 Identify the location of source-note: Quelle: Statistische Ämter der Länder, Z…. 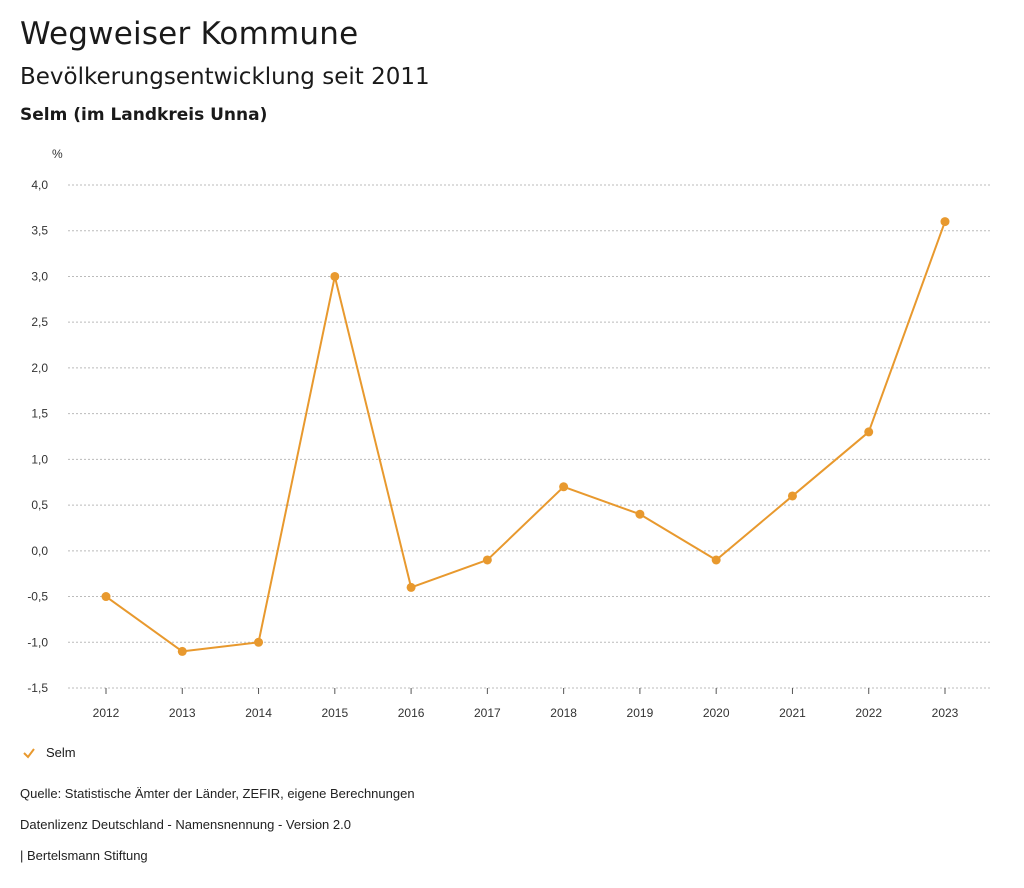
(217, 793).